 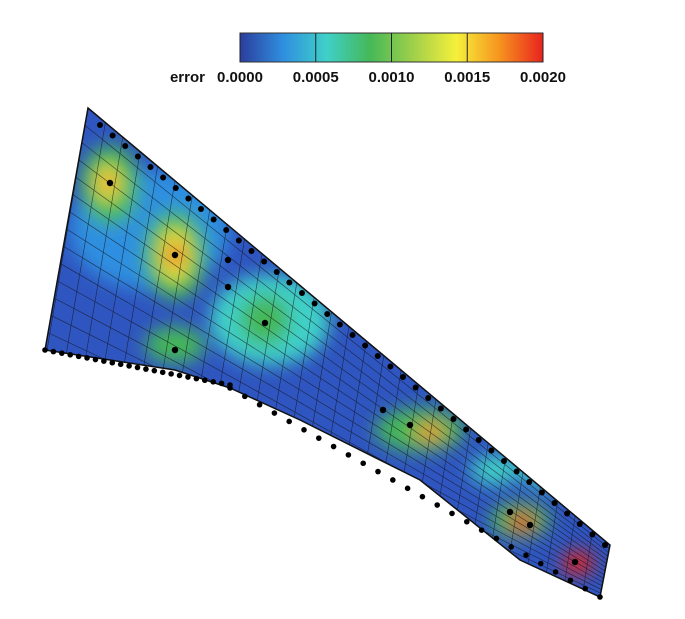 What do you see at coordinates (467, 77) in the screenshot?
I see `colorbar-tick-label: 0.0015` at bounding box center [467, 77].